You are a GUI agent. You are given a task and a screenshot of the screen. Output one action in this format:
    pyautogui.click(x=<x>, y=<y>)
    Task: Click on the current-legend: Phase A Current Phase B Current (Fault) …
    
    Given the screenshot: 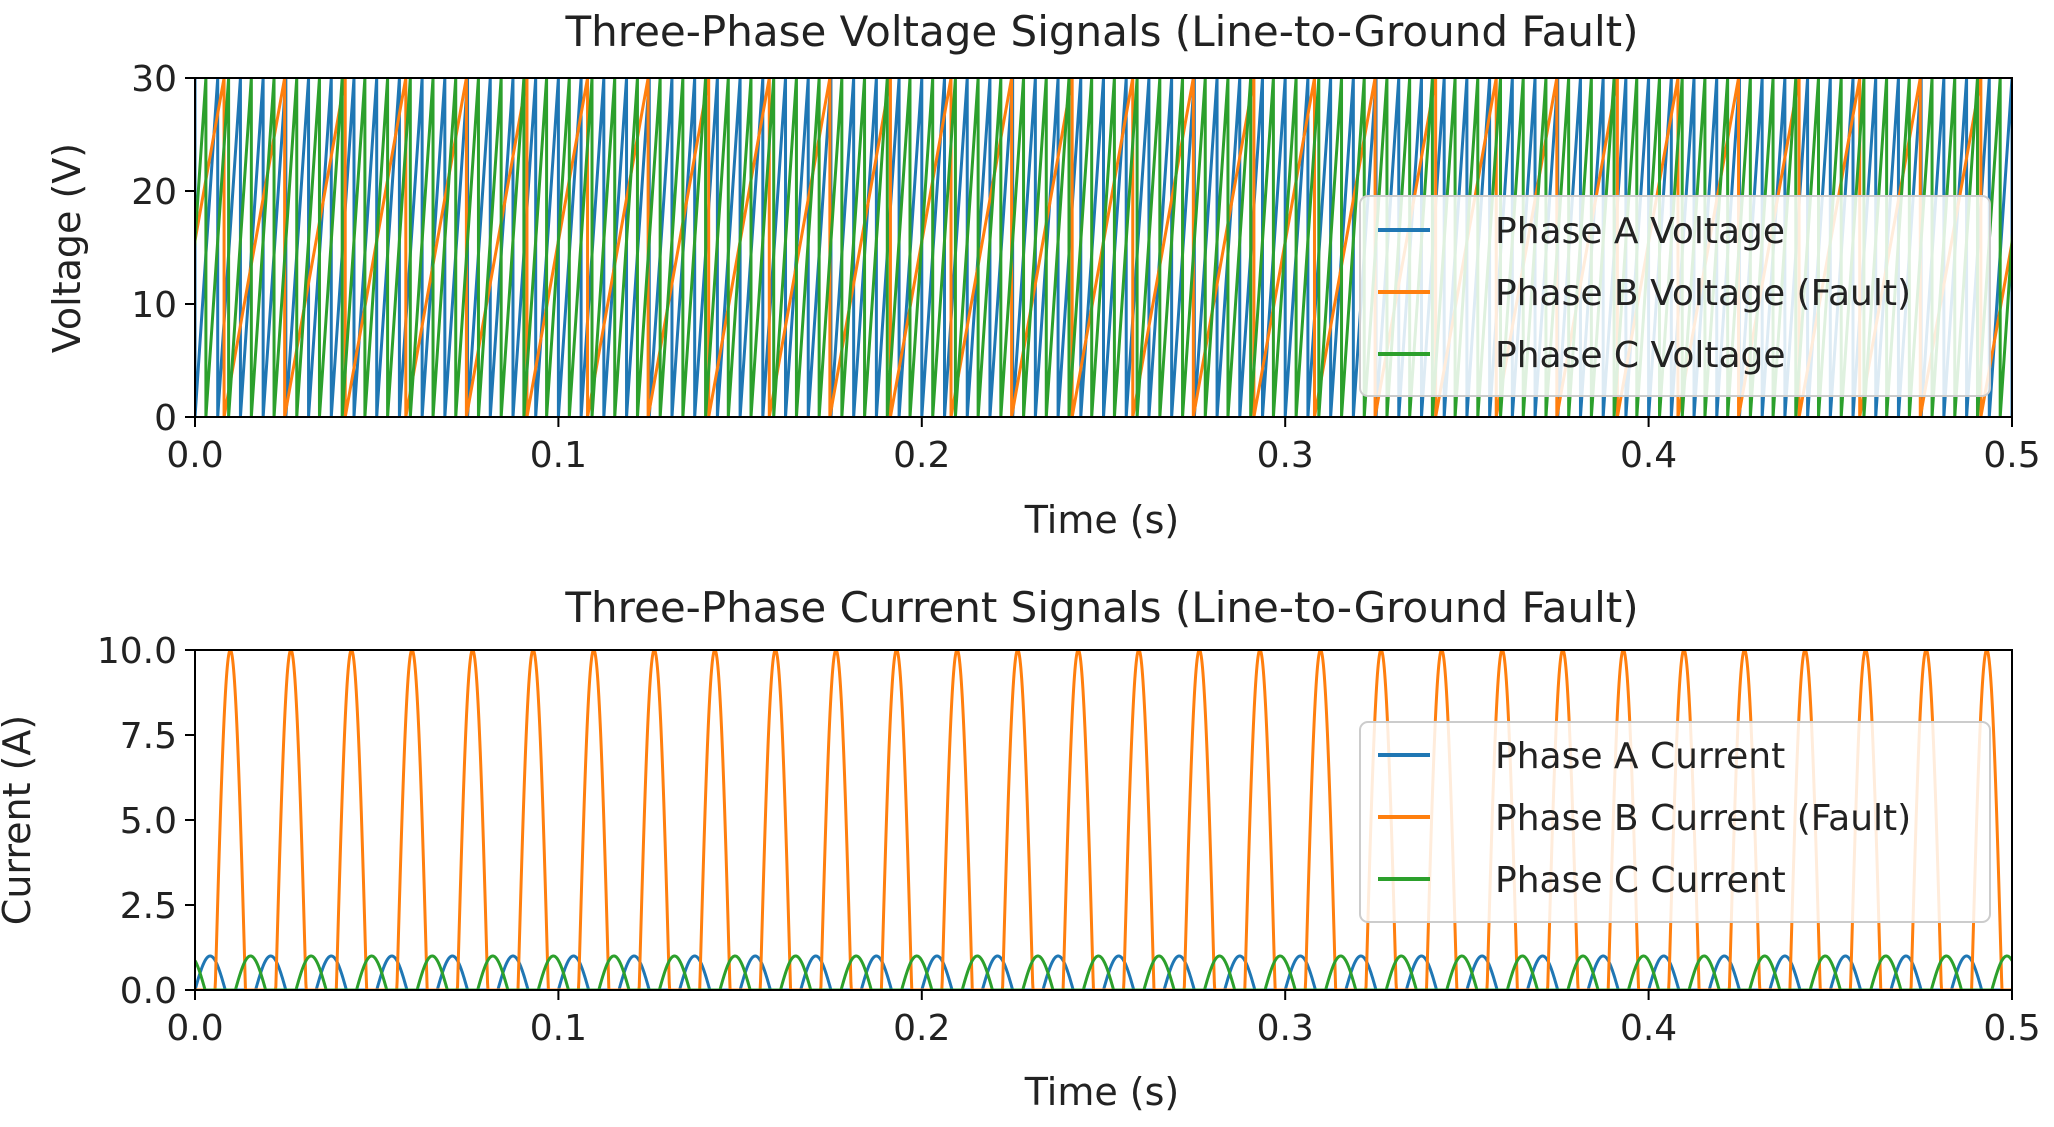 What is the action you would take?
    pyautogui.click(x=1675, y=822)
    